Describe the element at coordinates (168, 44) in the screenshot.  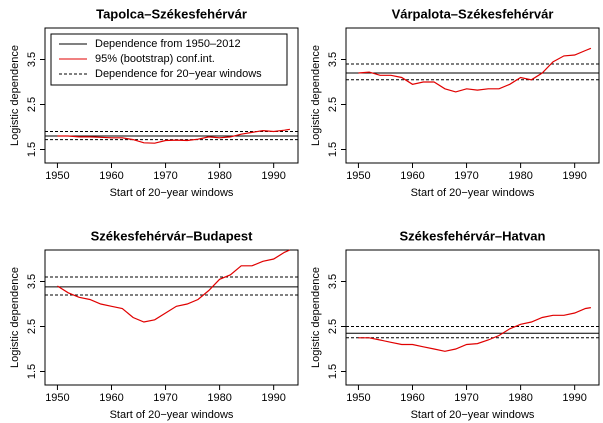
I see `legend-label: Dependence from 1950–2012` at that location.